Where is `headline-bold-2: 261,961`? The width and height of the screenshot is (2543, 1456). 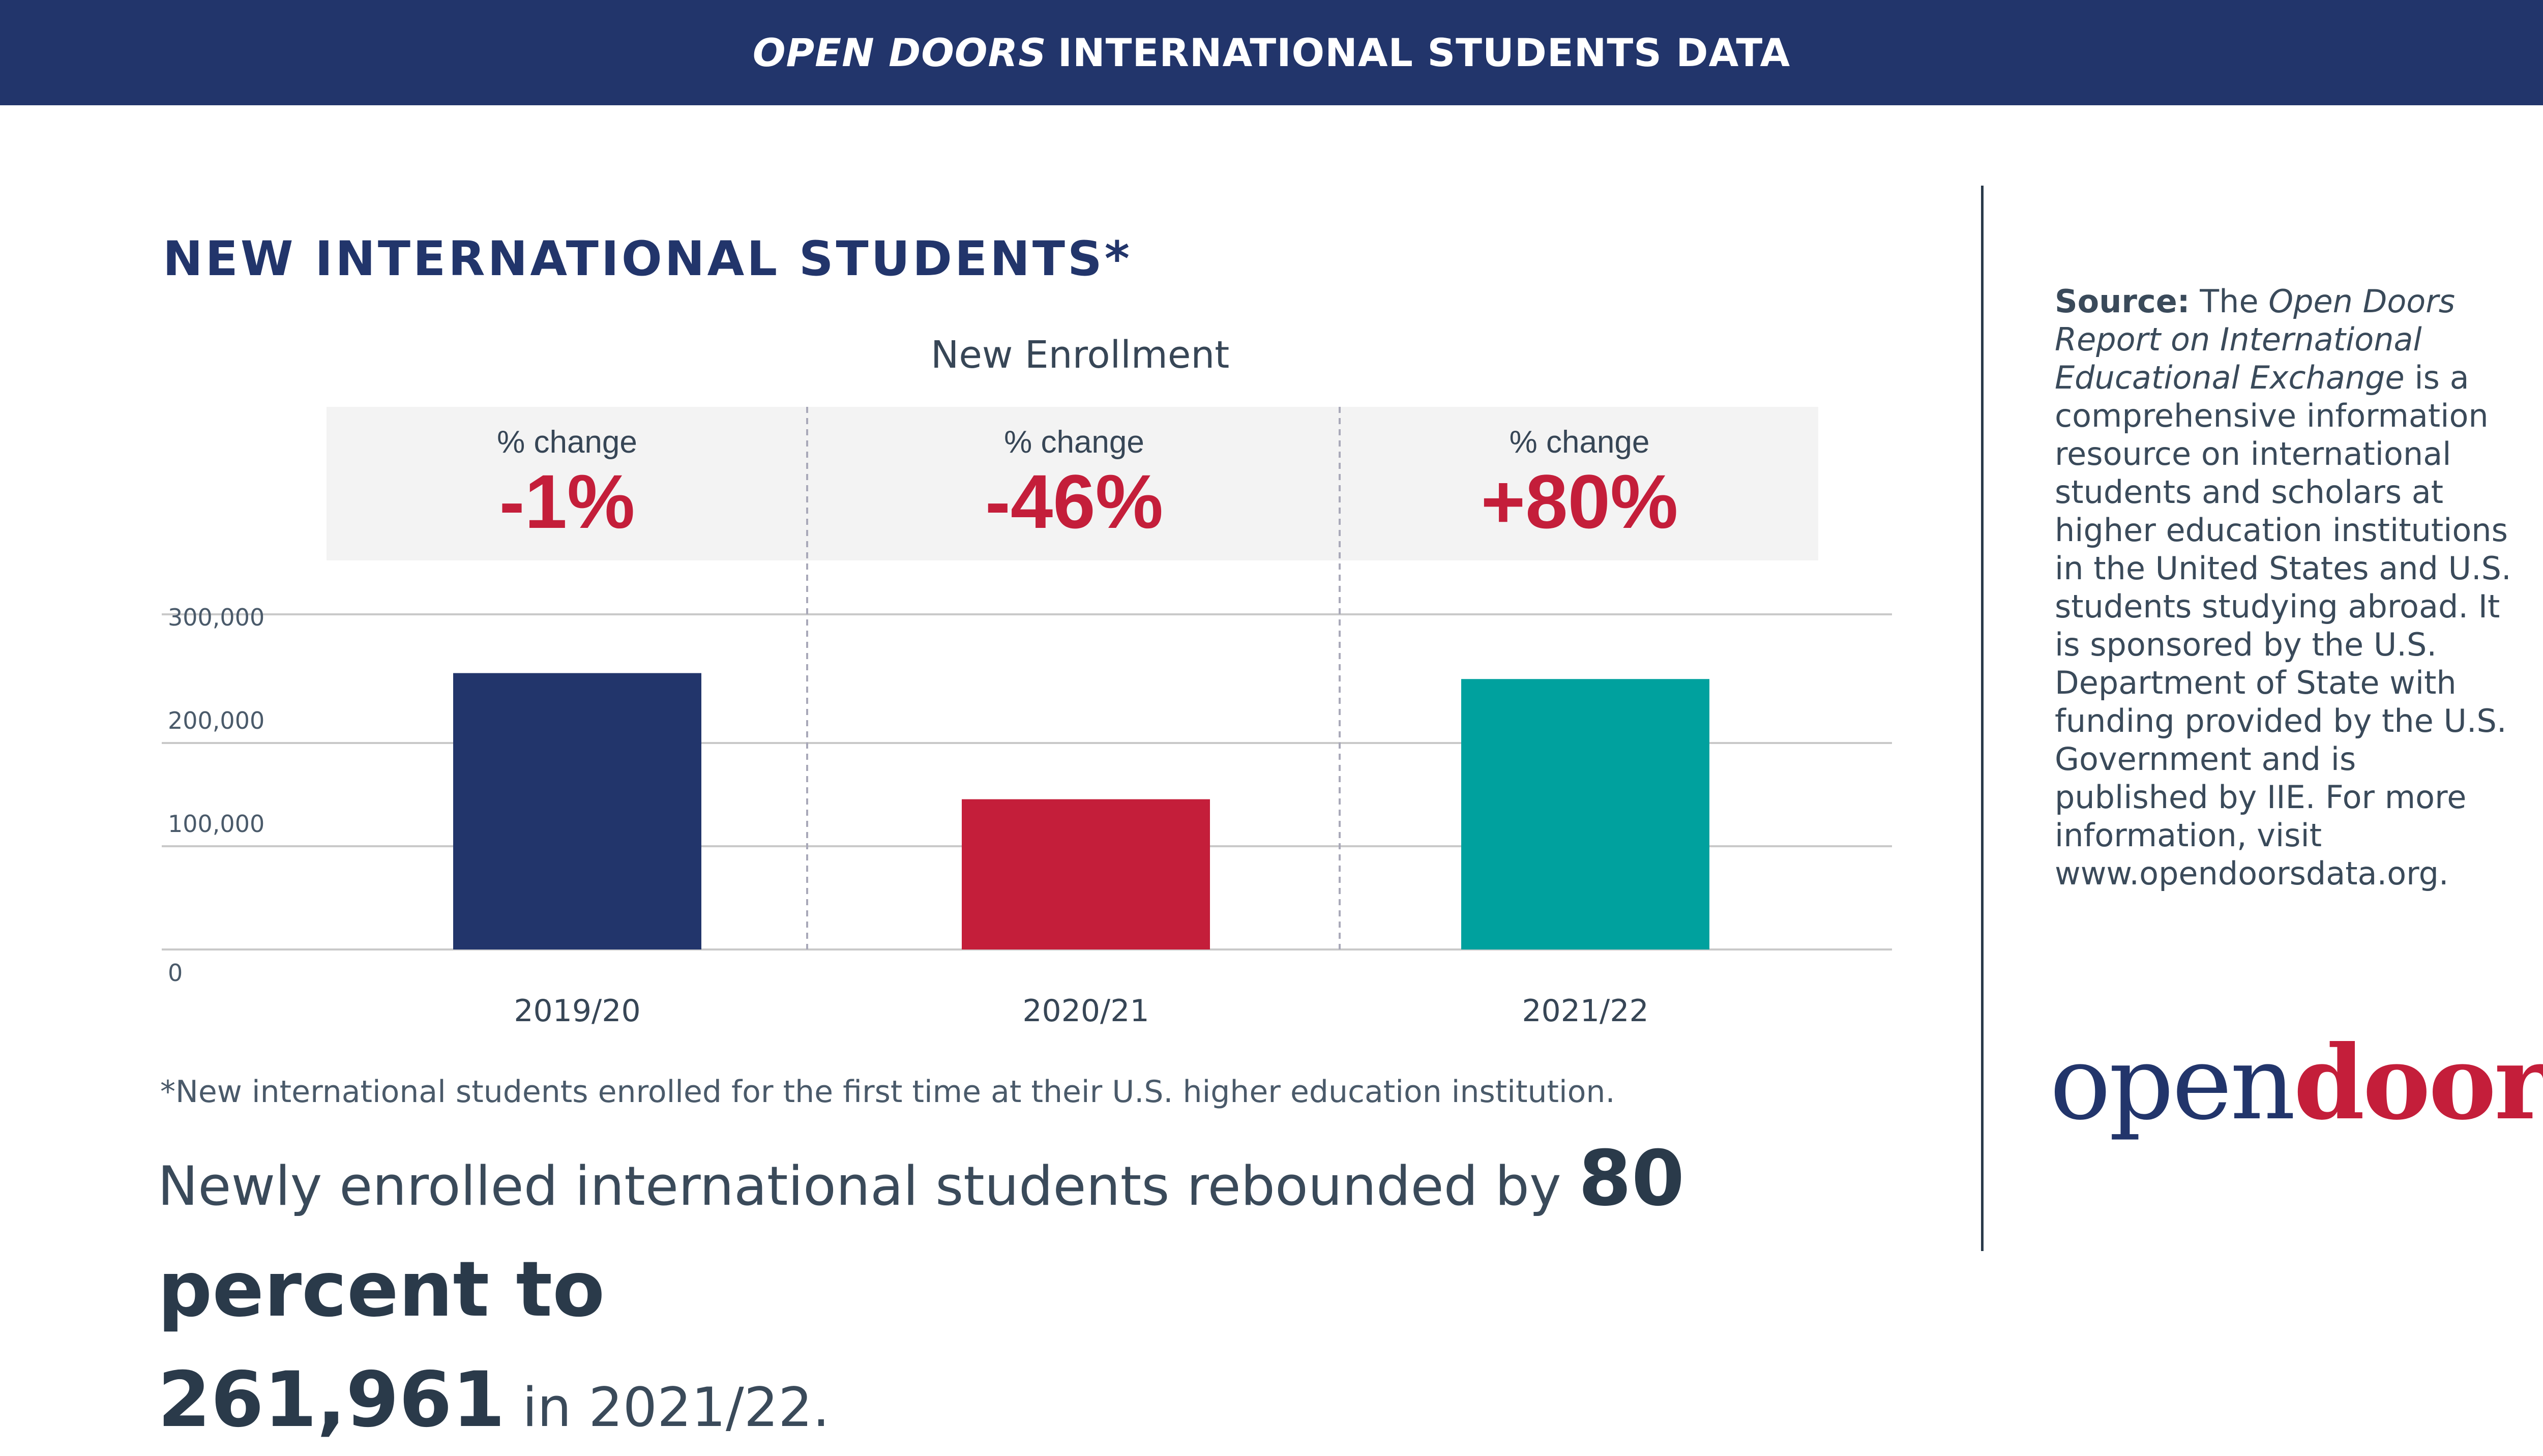
headline-bold-2: 261,961 is located at coordinates (332, 1400).